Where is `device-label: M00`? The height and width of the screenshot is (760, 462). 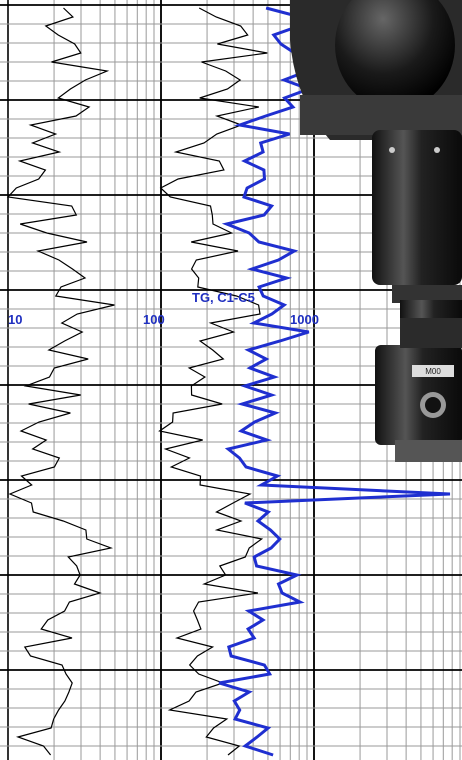
device-label: M00 is located at coordinates (433, 371).